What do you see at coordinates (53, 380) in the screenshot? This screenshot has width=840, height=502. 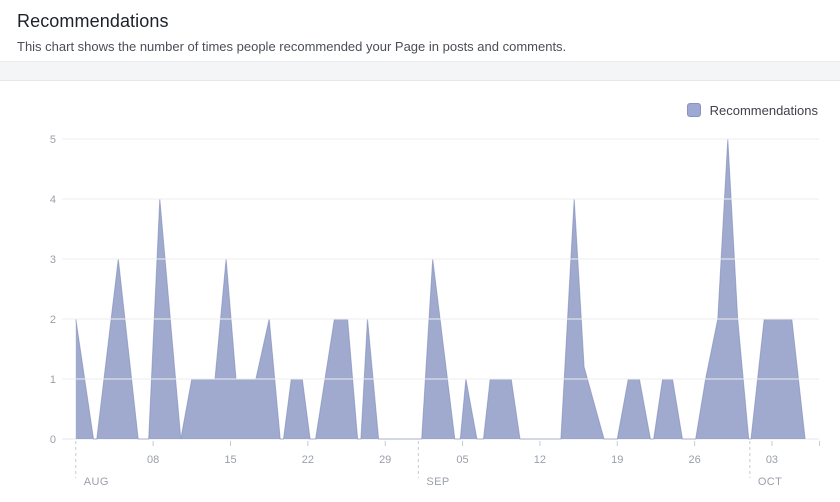 I see `y-tick-label: 1` at bounding box center [53, 380].